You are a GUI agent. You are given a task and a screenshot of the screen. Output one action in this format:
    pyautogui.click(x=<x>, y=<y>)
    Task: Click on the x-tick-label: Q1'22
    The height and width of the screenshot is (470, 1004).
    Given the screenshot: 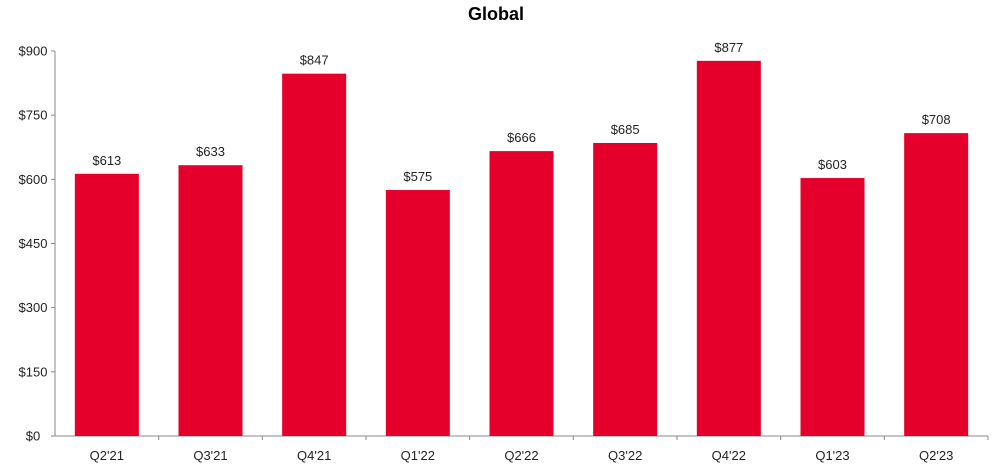 What is the action you would take?
    pyautogui.click(x=418, y=455)
    